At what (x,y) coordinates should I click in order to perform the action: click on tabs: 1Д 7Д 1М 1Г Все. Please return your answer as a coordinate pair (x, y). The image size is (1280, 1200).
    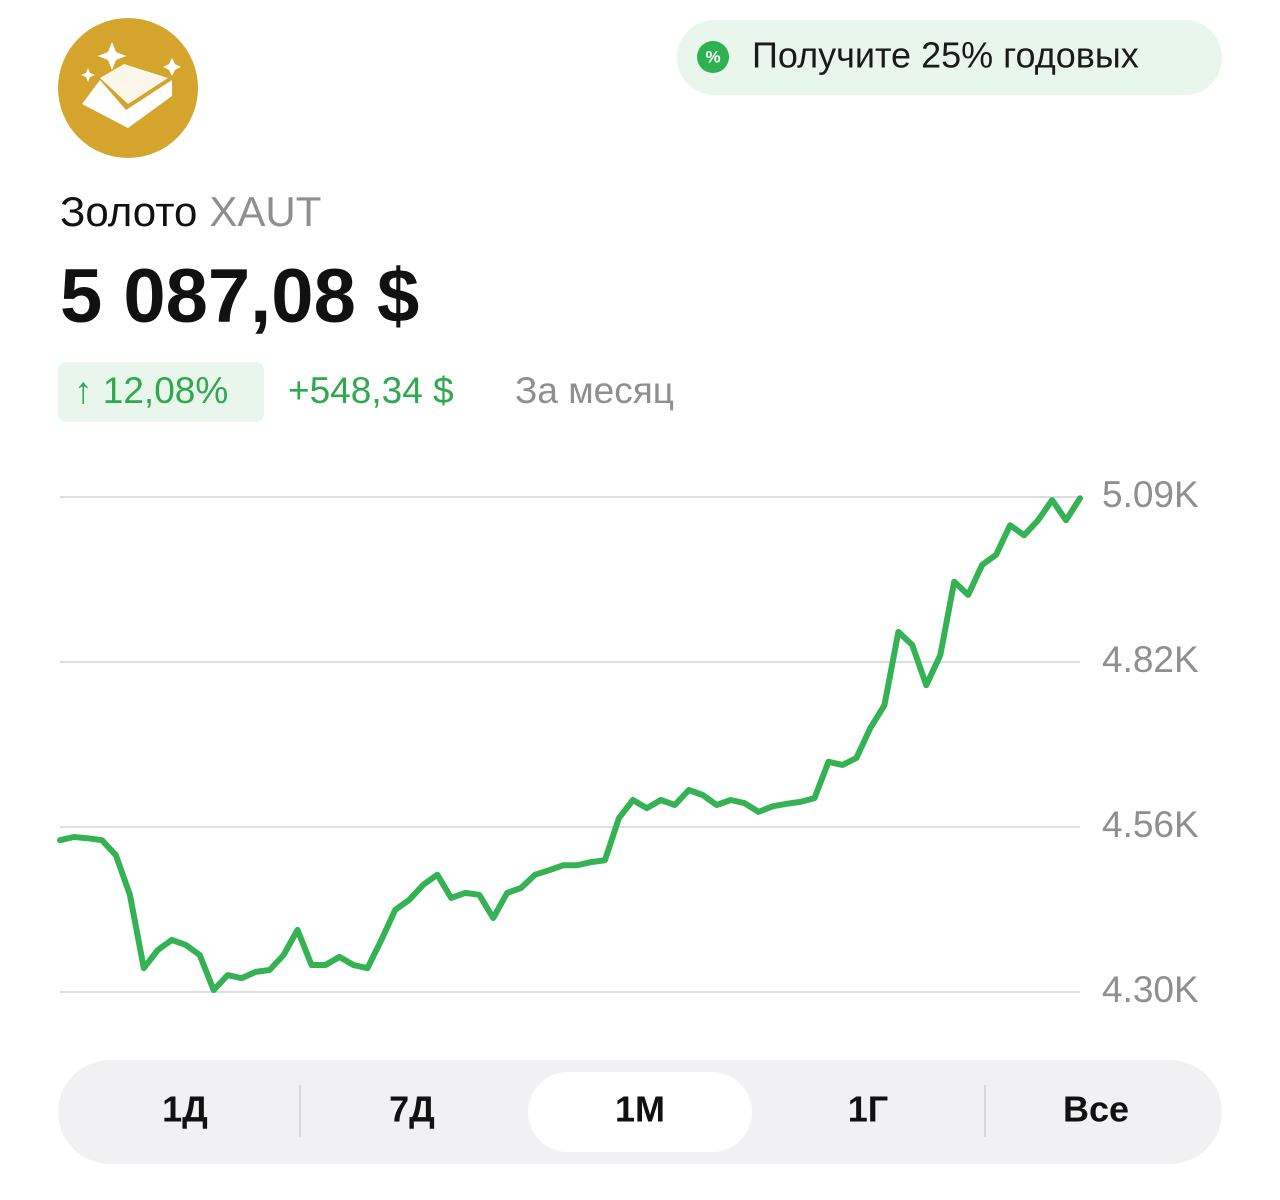
    Looking at the image, I should click on (645, 1112).